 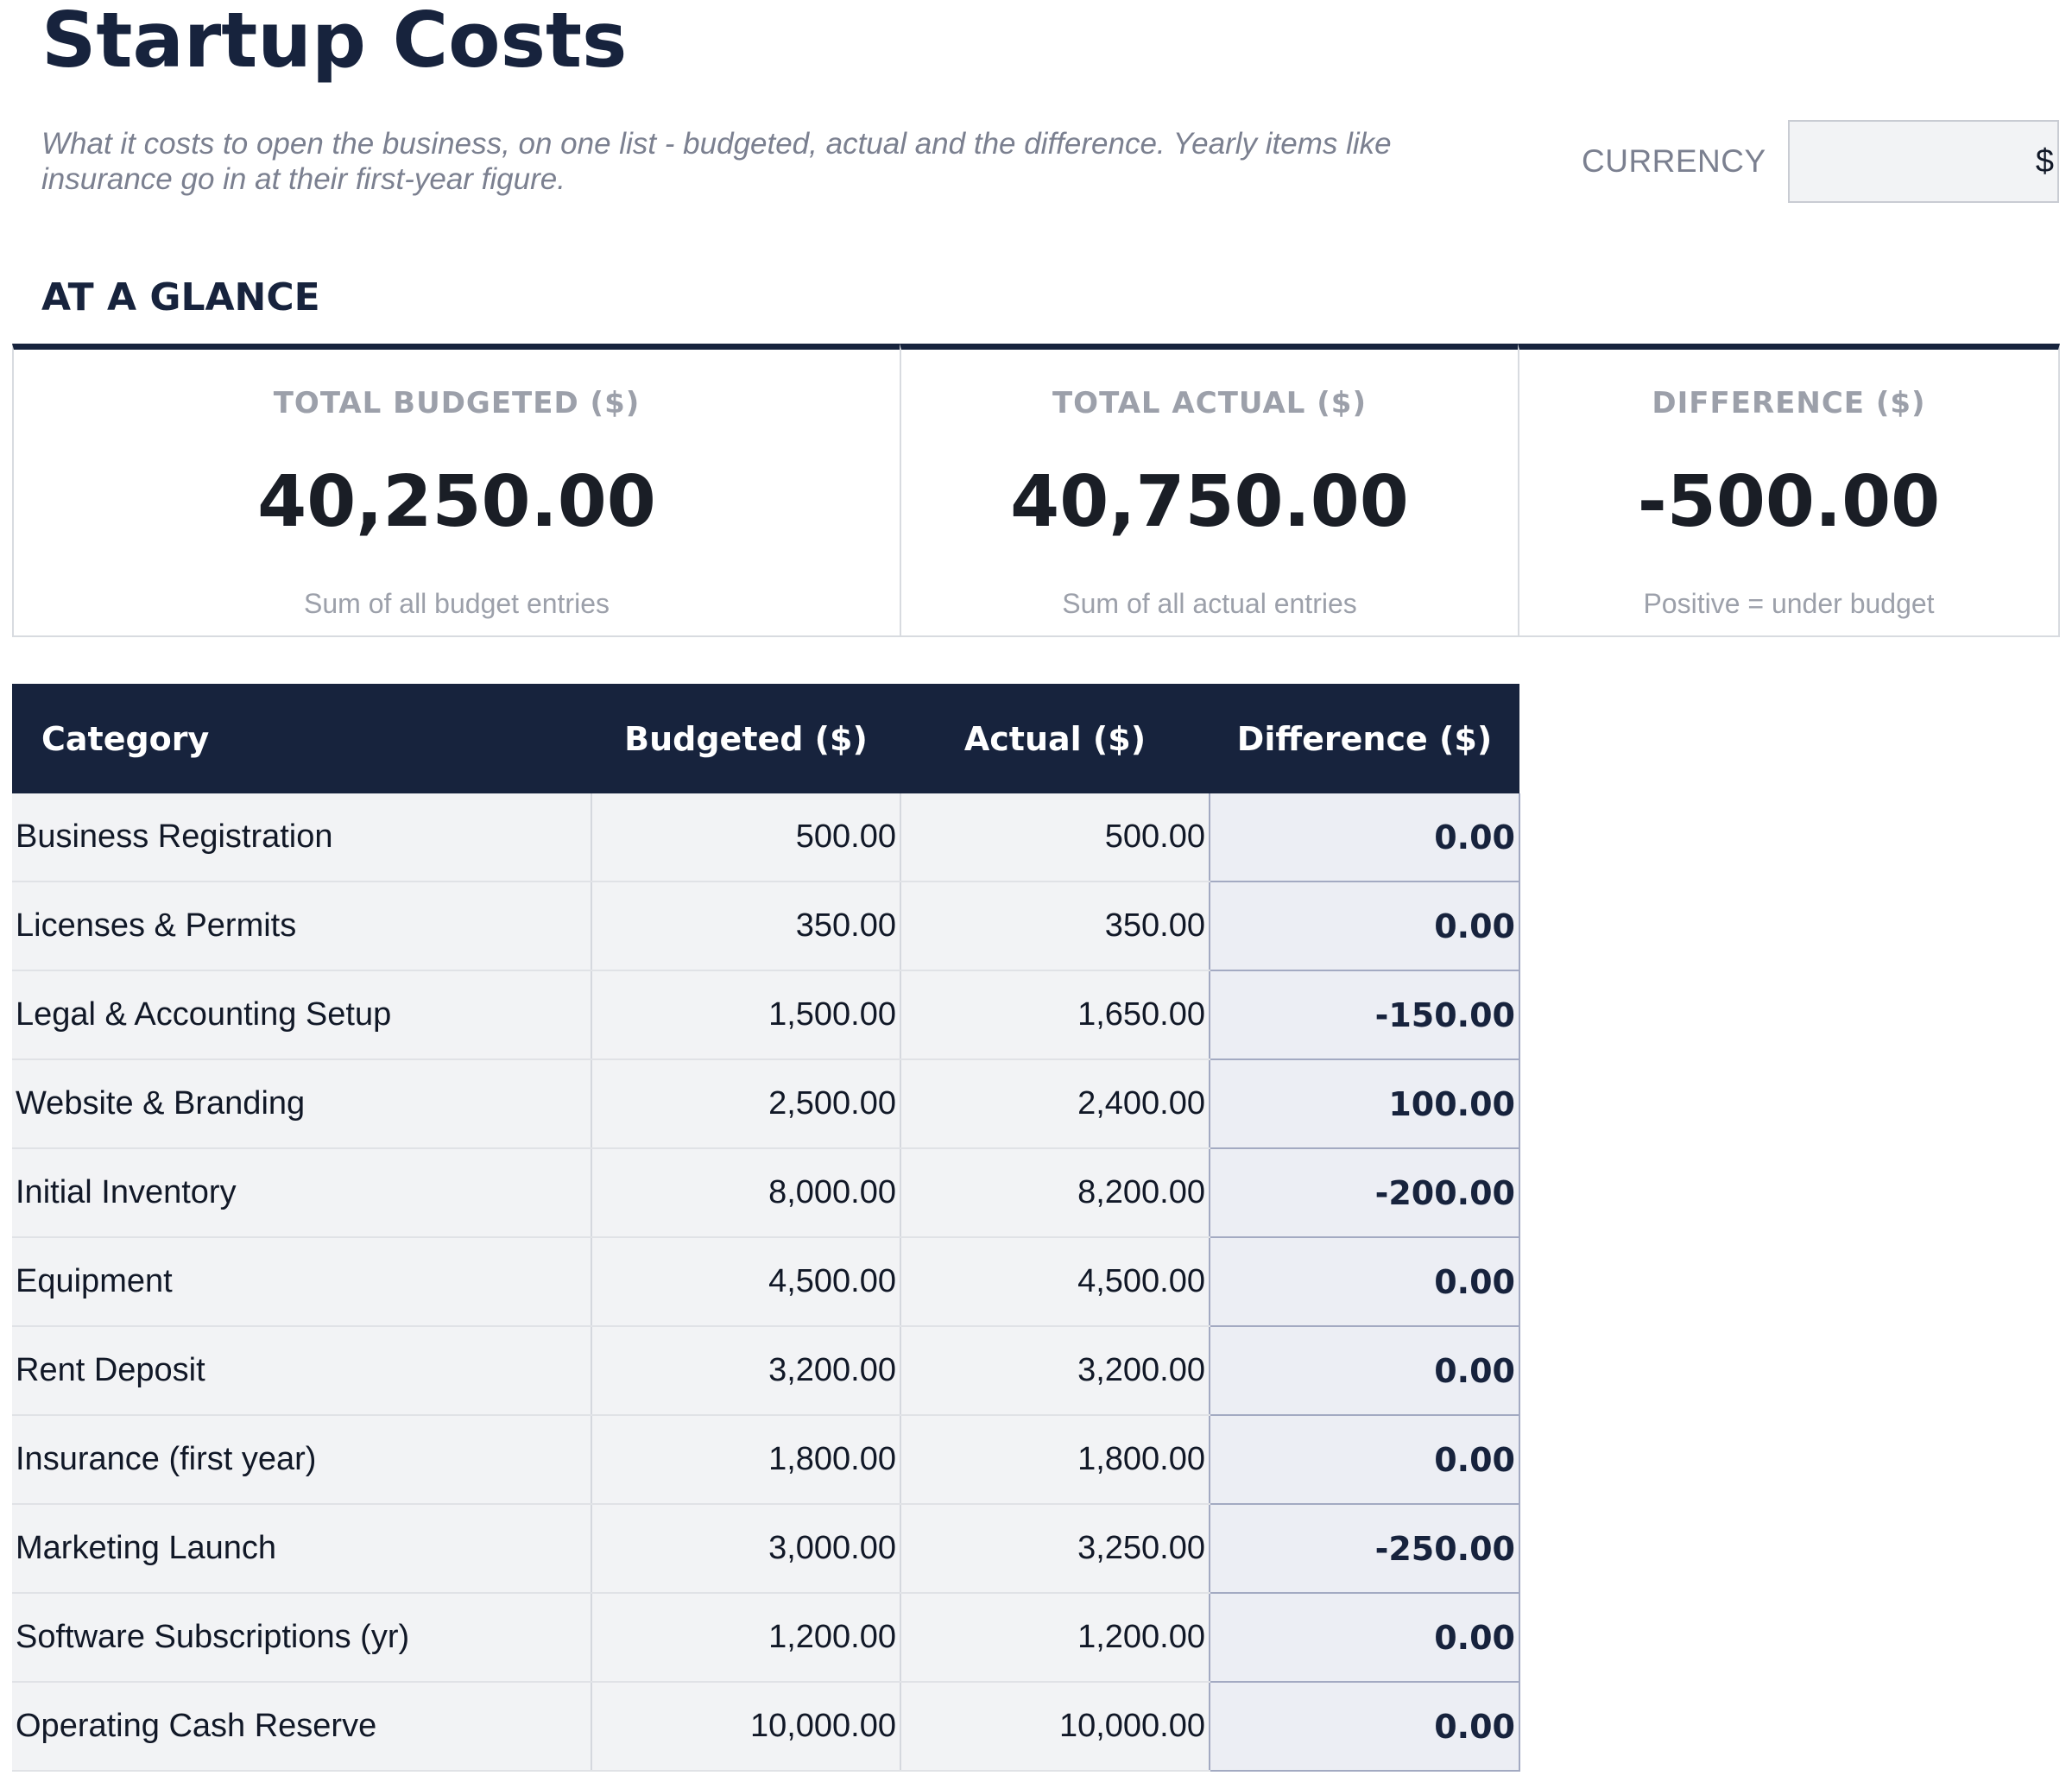 I want to click on category-cell: Initial Inventory, so click(x=301, y=1193).